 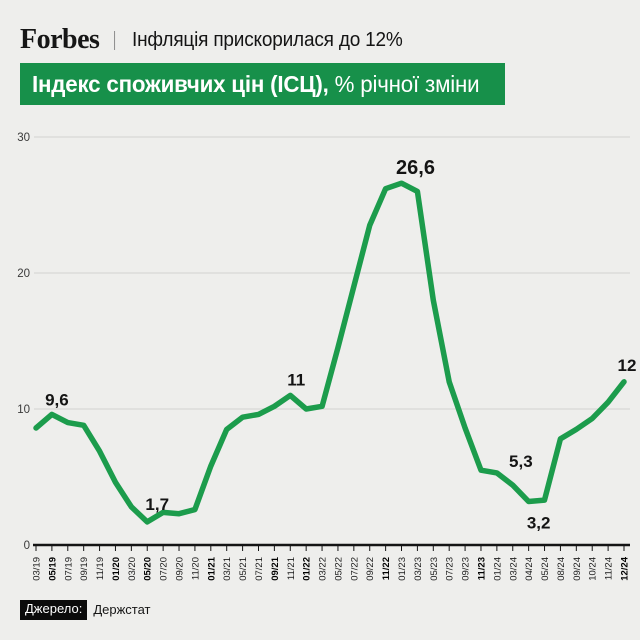 What do you see at coordinates (23, 410) in the screenshot?
I see `y-tick-label-10: 10` at bounding box center [23, 410].